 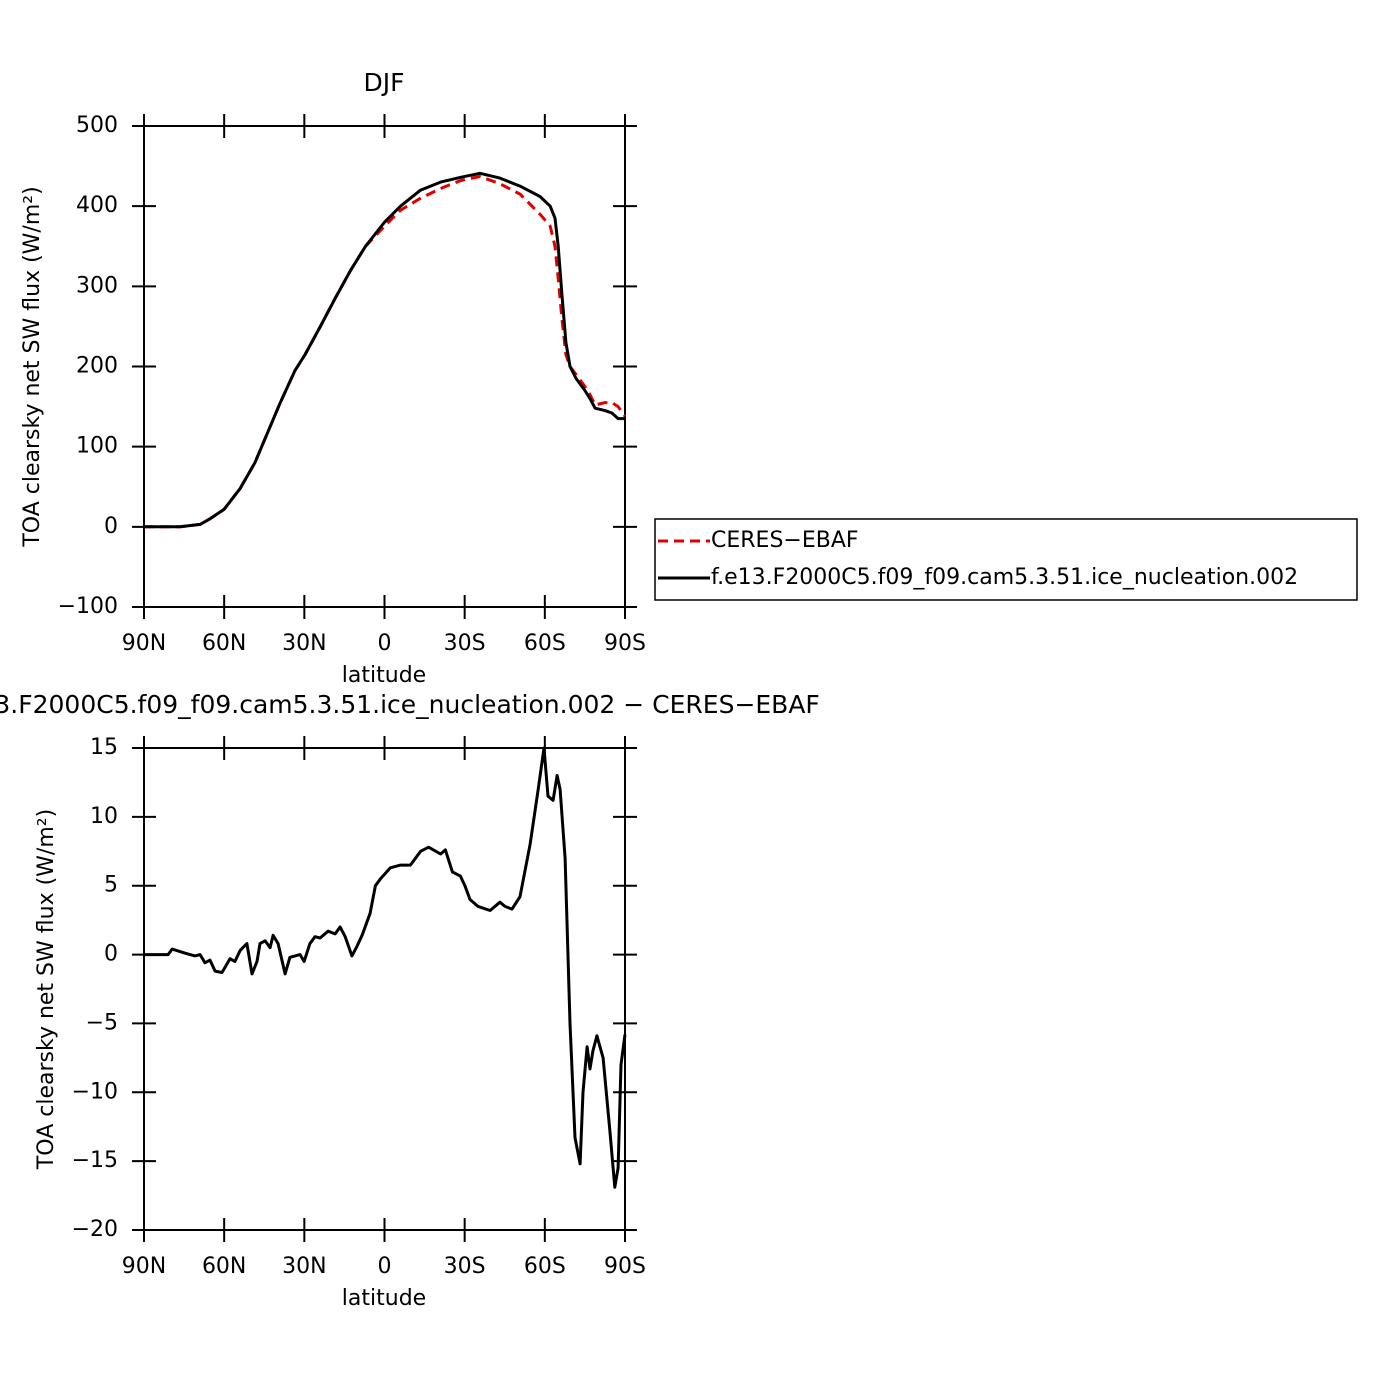 I want to click on y-tick-label: −15, so click(x=95, y=1160).